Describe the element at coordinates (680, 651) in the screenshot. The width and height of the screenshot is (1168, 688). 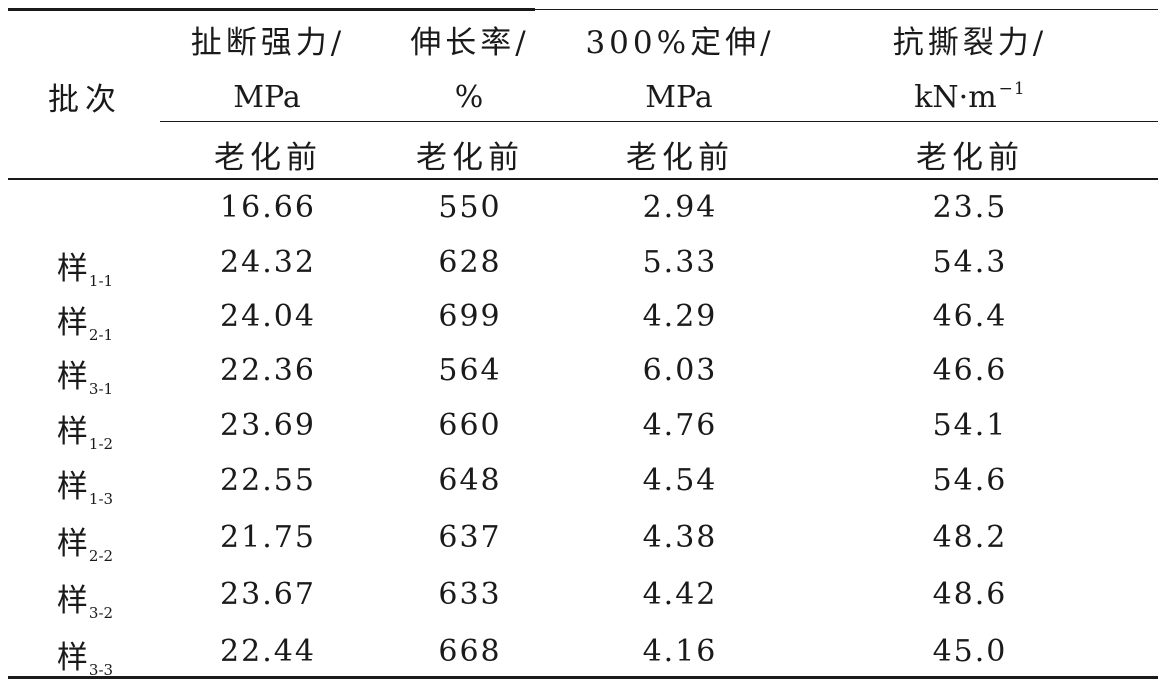
I see `table-cell: 4.16` at that location.